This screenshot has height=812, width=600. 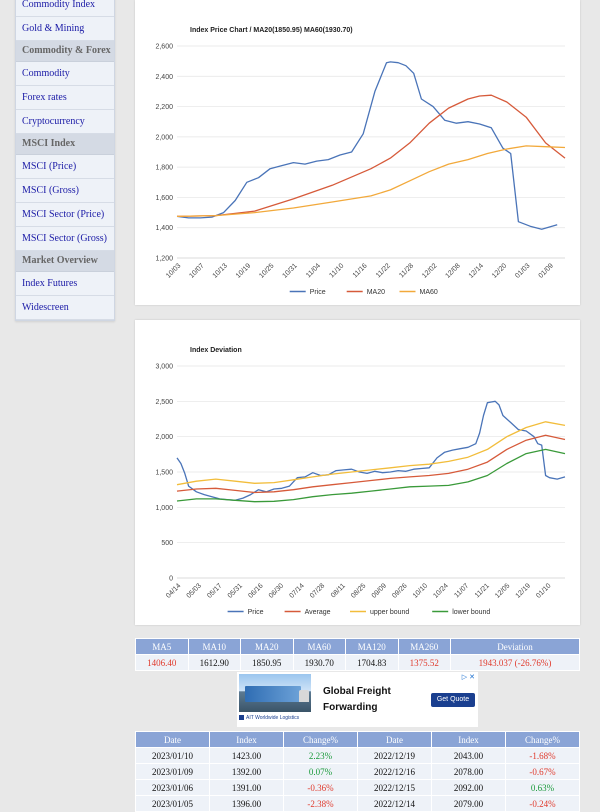 What do you see at coordinates (319, 646) in the screenshot?
I see `ma-header-ma60: MA60` at bounding box center [319, 646].